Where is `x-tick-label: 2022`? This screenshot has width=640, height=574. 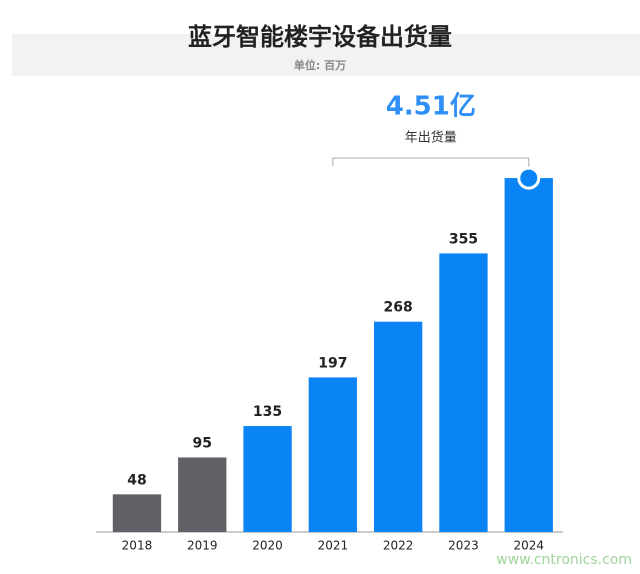
x-tick-label: 2022 is located at coordinates (398, 546).